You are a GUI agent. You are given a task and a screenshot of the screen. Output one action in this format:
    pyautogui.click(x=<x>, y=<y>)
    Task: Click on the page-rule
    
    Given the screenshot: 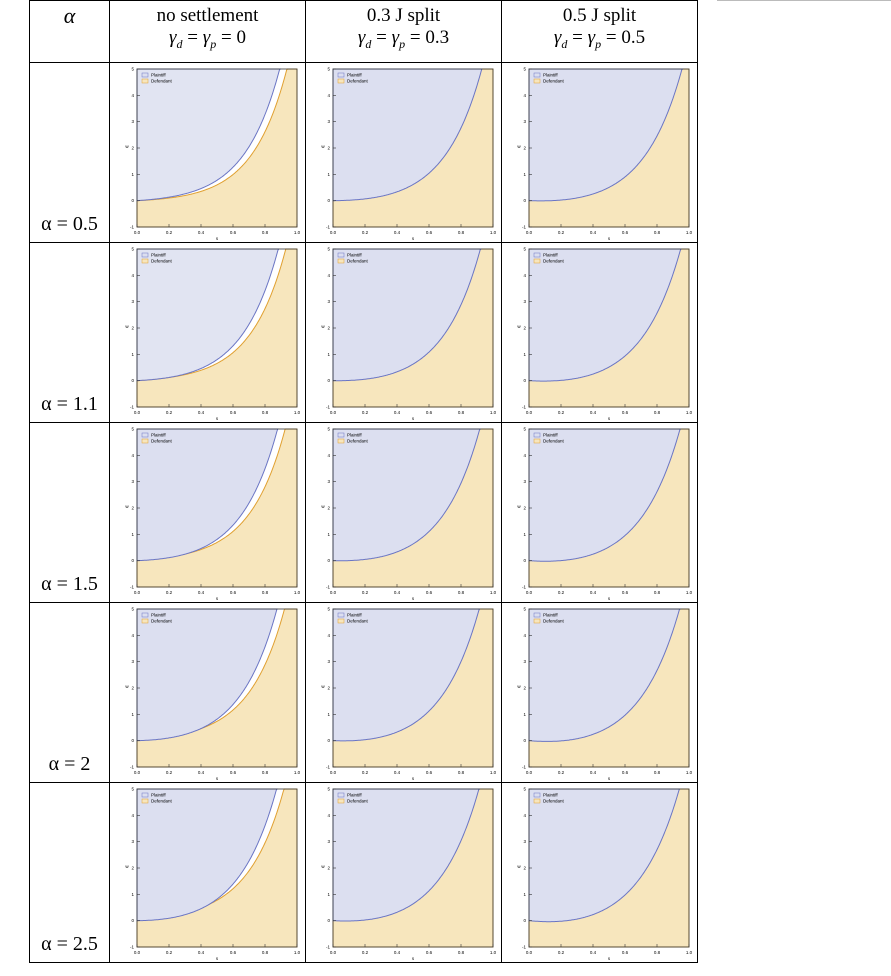 What is the action you would take?
    pyautogui.click(x=804, y=0)
    